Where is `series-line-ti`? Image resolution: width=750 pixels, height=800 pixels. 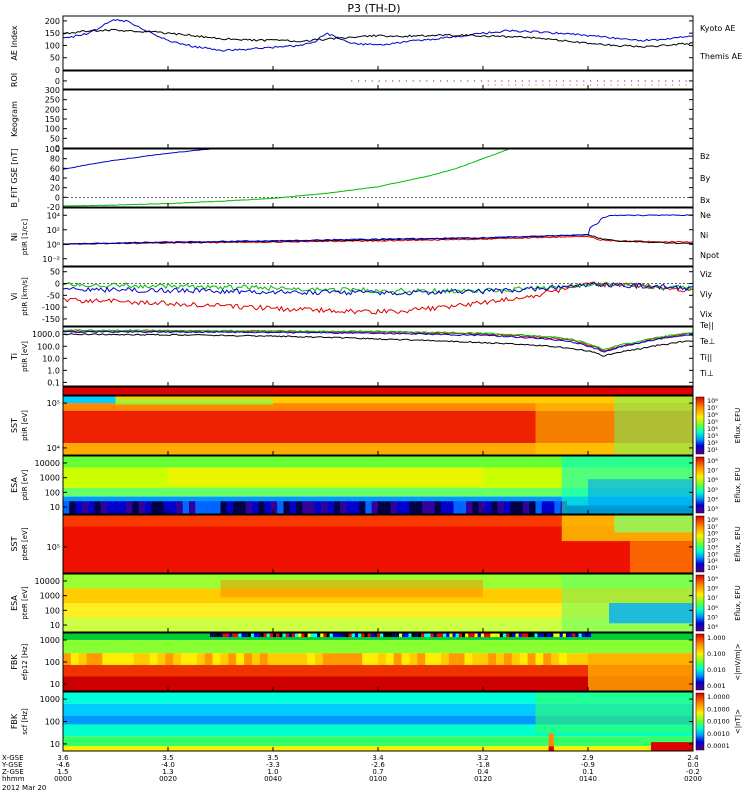 series-line-ti is located at coordinates (378, 340).